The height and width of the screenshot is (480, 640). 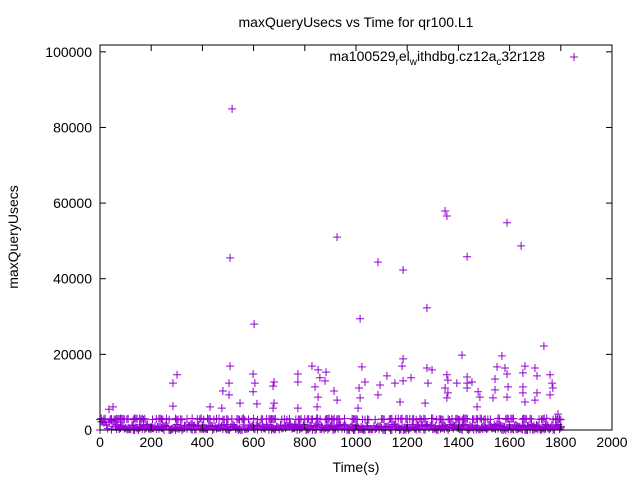 I want to click on y-tick-label: 20000, so click(x=72, y=354).